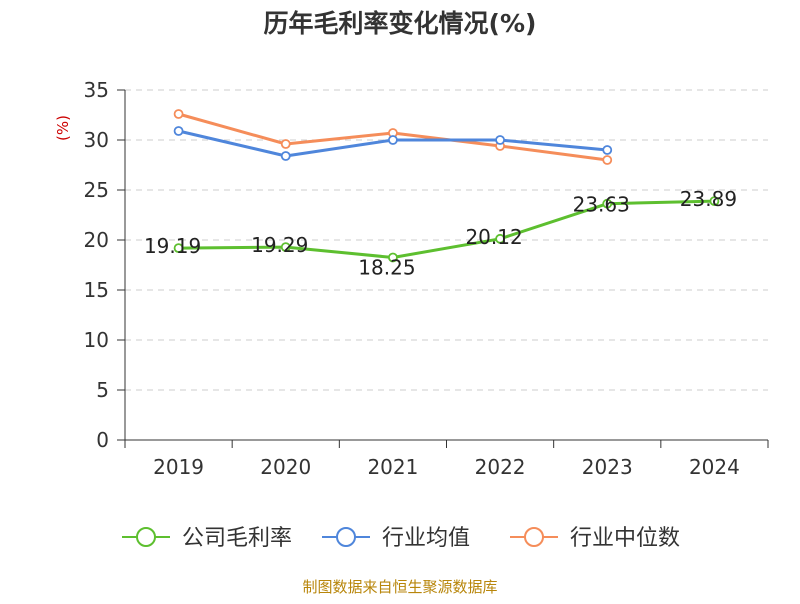  I want to click on chart-title: 历年毛利率变化情况(%), so click(400, 23).